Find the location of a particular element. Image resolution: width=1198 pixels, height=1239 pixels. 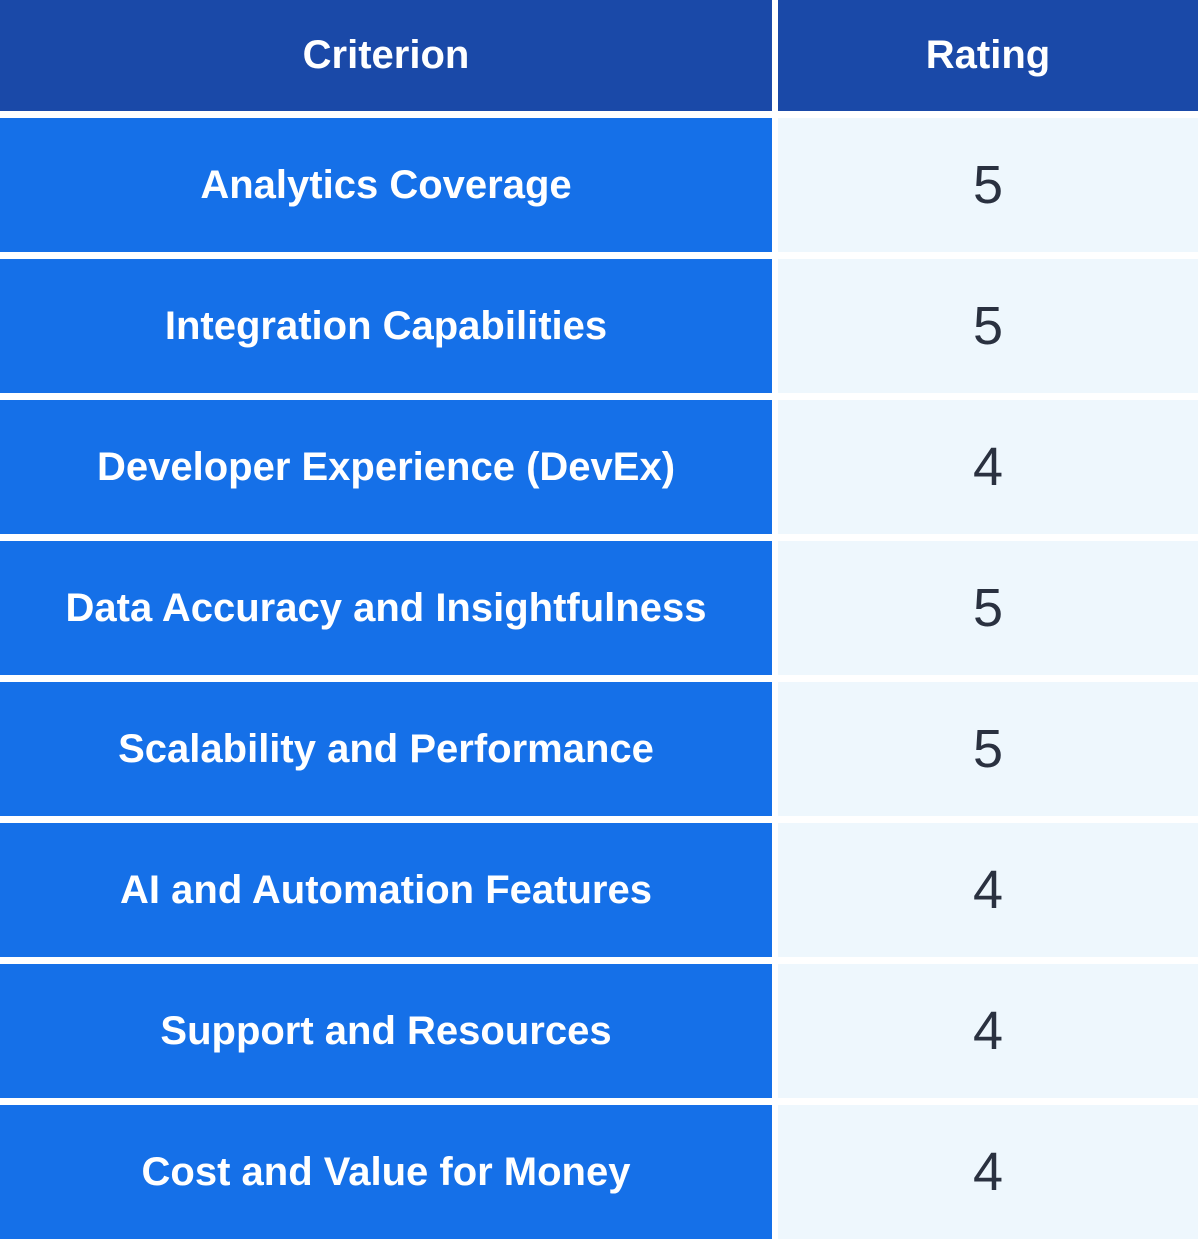

criterion-cell: AI and Automation Features is located at coordinates (386, 890).